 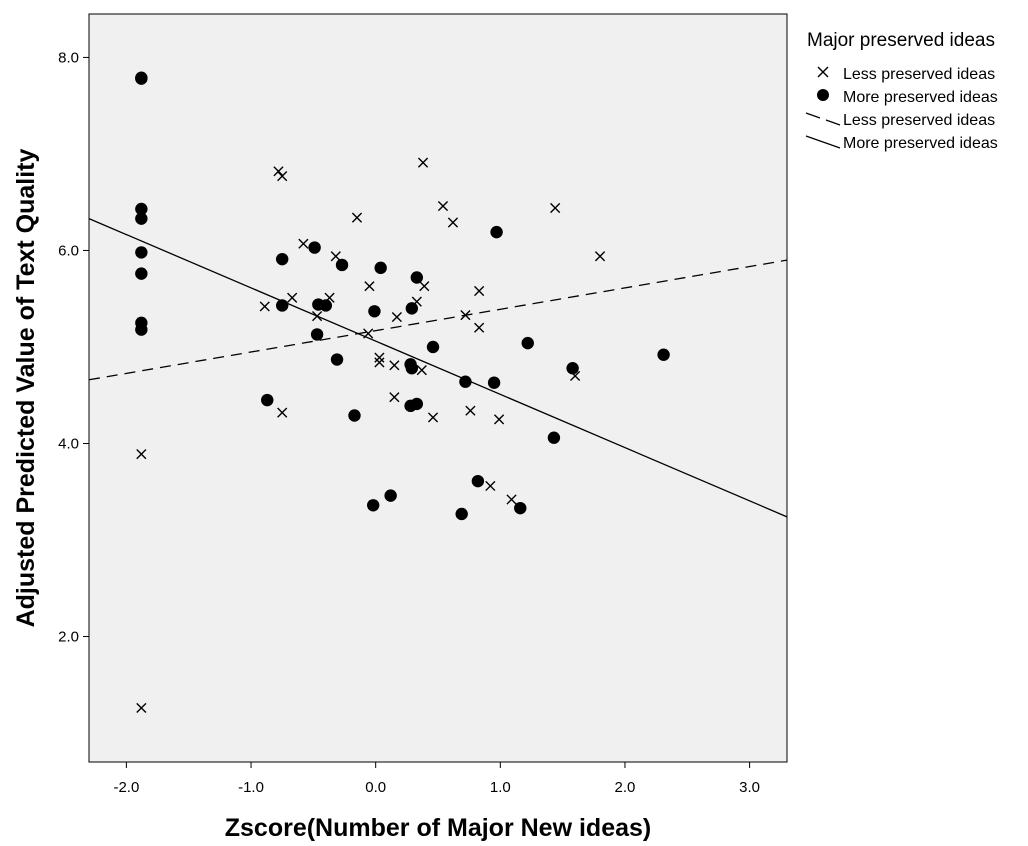 I want to click on x-tick-label: -2.0, so click(x=126, y=787).